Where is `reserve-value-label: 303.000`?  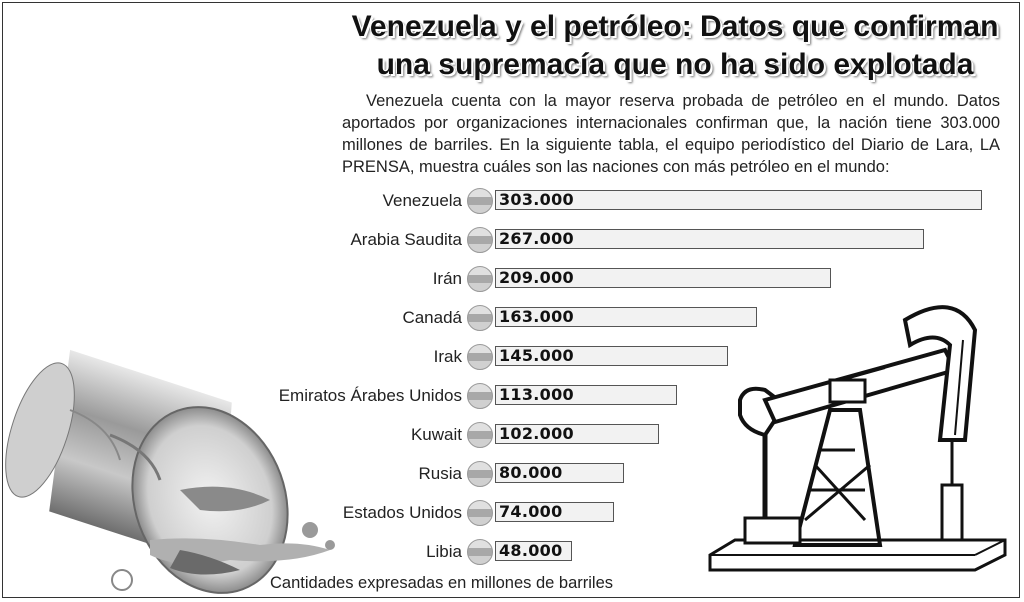
reserve-value-label: 303.000 is located at coordinates (536, 199).